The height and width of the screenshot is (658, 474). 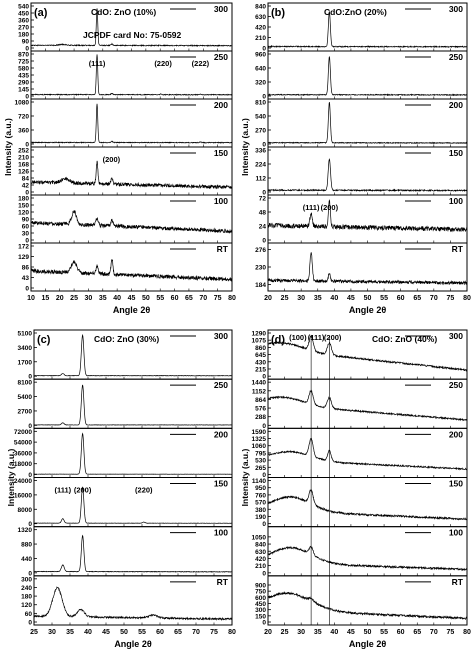 What do you see at coordinates (103, 298) in the screenshot?
I see `x-tick-label: 35` at bounding box center [103, 298].